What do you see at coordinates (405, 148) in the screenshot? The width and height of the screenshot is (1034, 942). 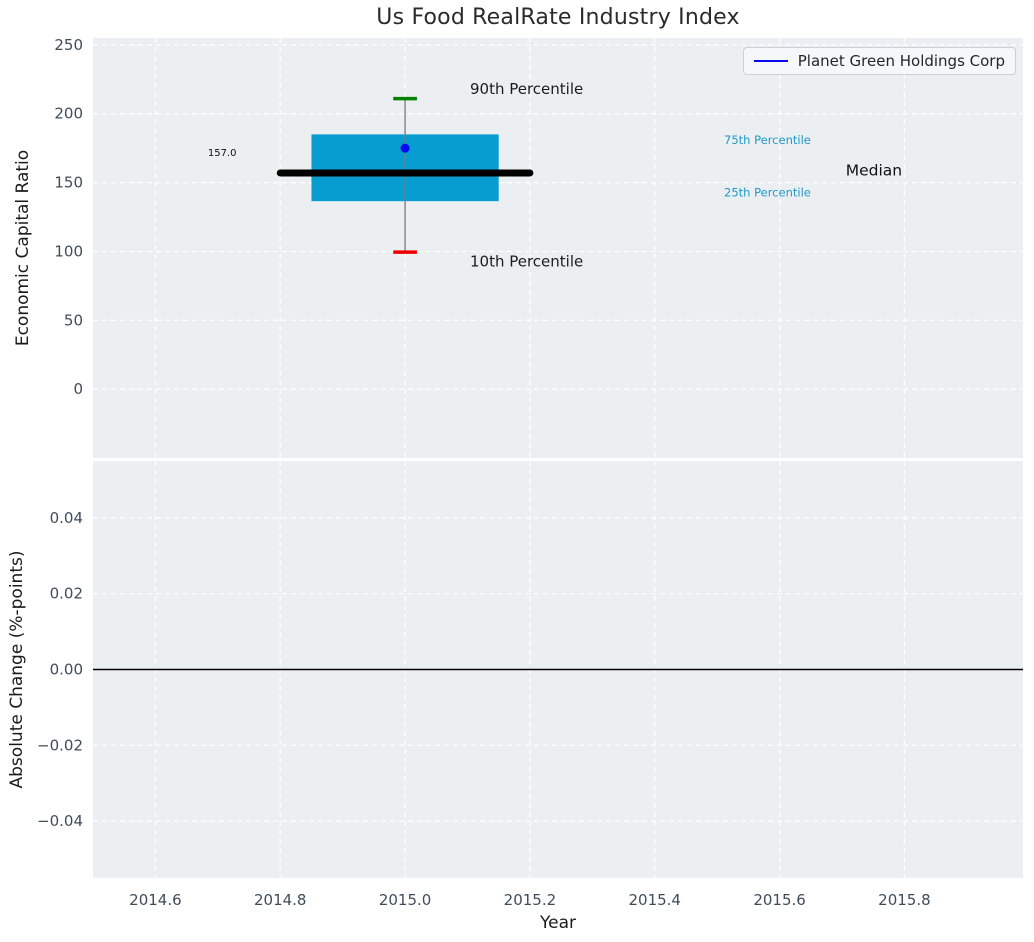 I see `company-point` at bounding box center [405, 148].